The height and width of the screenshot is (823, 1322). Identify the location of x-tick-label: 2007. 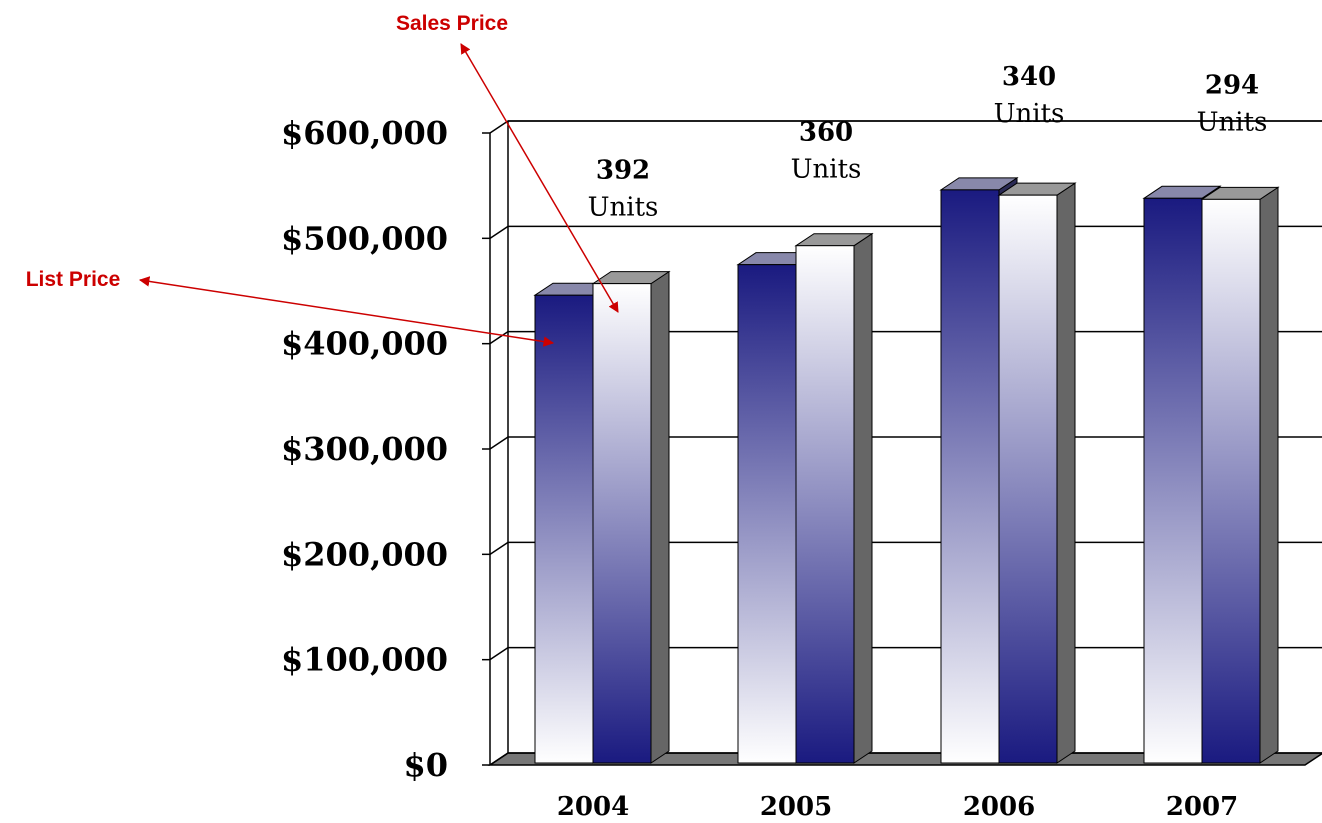
(1202, 807).